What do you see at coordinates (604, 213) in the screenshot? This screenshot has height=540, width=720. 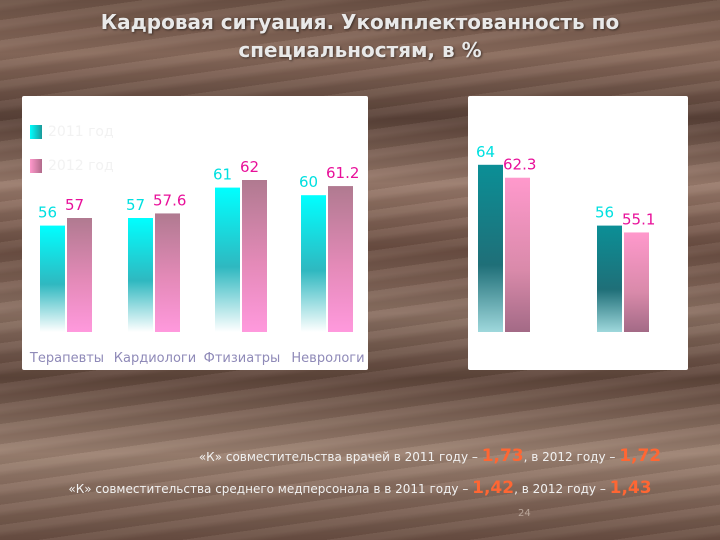 I see `value-label-2011-5: 56` at bounding box center [604, 213].